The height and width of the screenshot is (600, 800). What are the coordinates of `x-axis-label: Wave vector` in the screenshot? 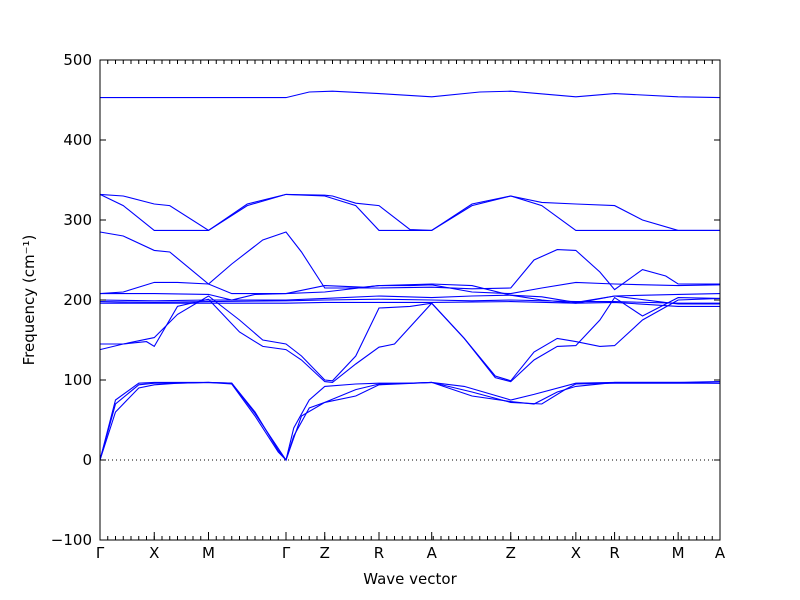 It's located at (410, 579).